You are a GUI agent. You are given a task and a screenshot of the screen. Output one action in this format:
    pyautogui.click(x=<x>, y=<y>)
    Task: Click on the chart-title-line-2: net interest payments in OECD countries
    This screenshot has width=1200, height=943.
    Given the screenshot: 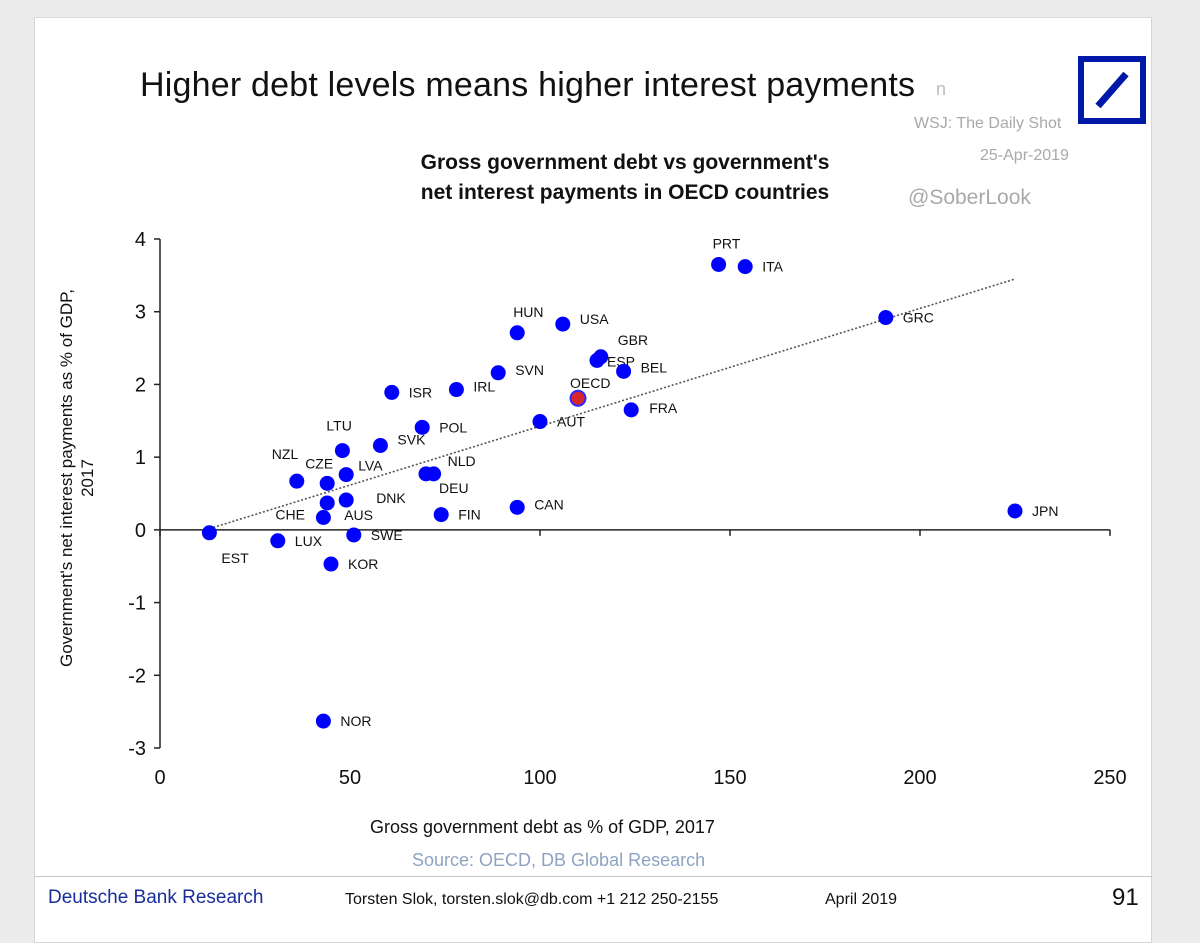 What is the action you would take?
    pyautogui.click(x=625, y=192)
    